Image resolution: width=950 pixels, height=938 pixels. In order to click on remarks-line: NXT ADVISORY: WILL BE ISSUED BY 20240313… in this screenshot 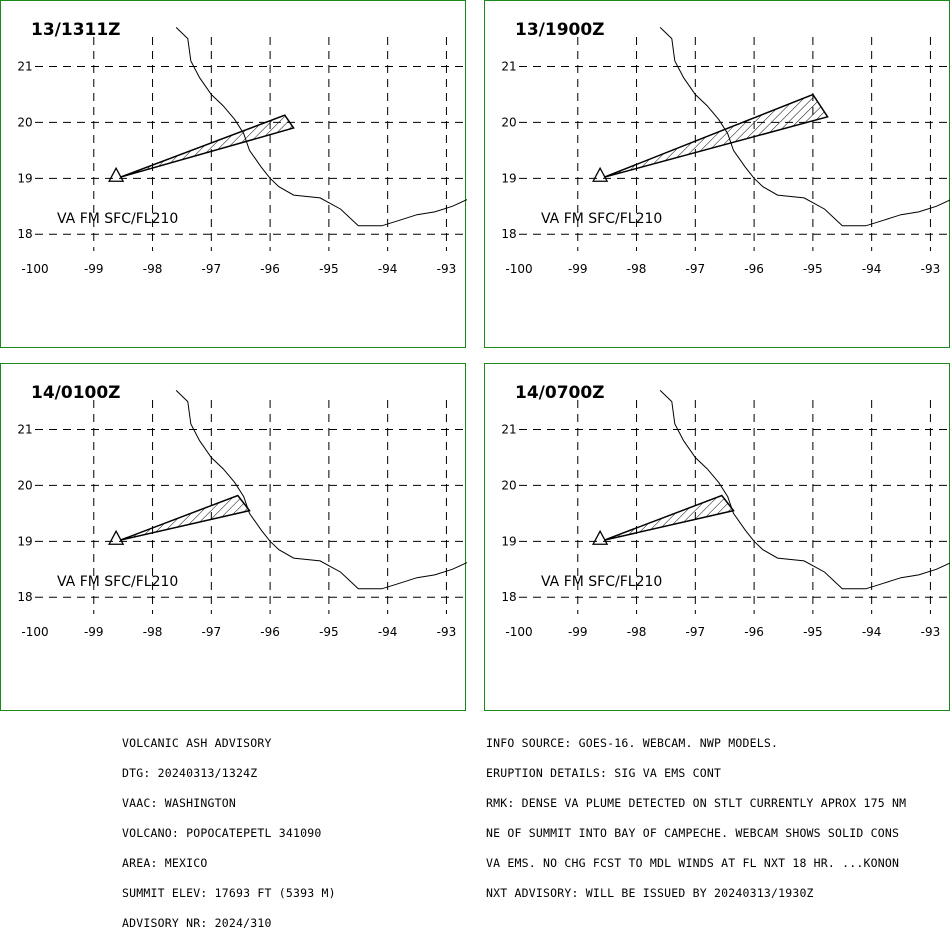, I will do `click(650, 893)`.